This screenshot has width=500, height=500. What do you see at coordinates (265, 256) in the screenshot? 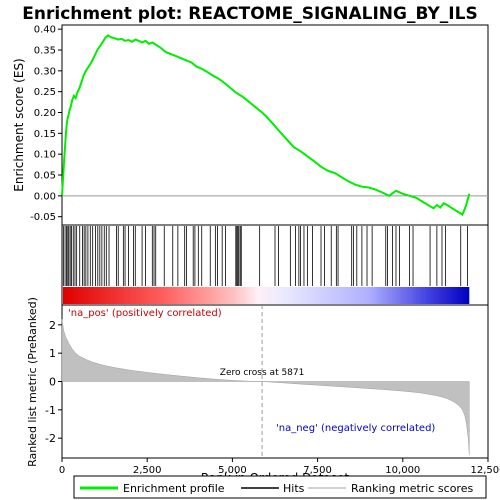
I see `hit-marks` at bounding box center [265, 256].